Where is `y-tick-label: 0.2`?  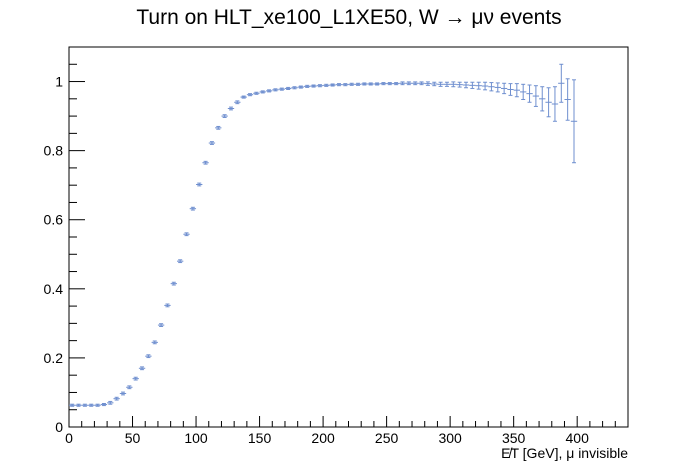
y-tick-label: 0.2 is located at coordinates (54, 358).